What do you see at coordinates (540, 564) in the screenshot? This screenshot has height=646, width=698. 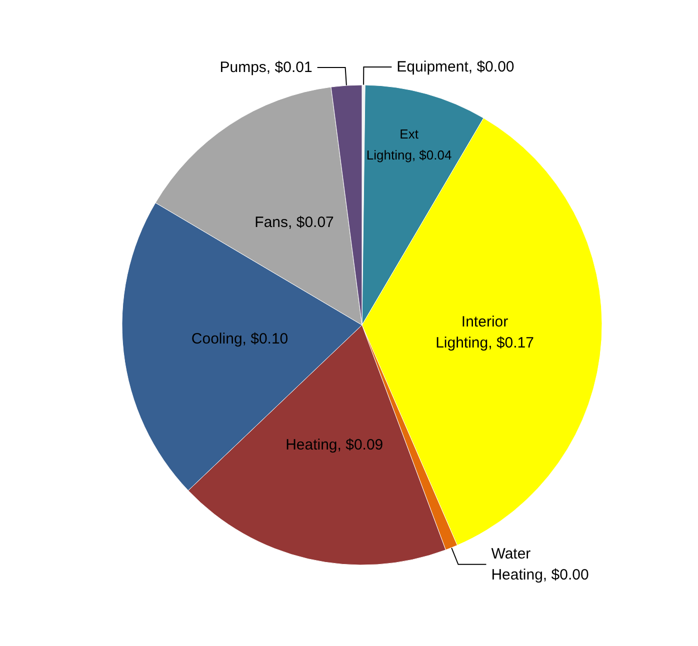 I see `slice-label: Water Heating, $0.00` at bounding box center [540, 564].